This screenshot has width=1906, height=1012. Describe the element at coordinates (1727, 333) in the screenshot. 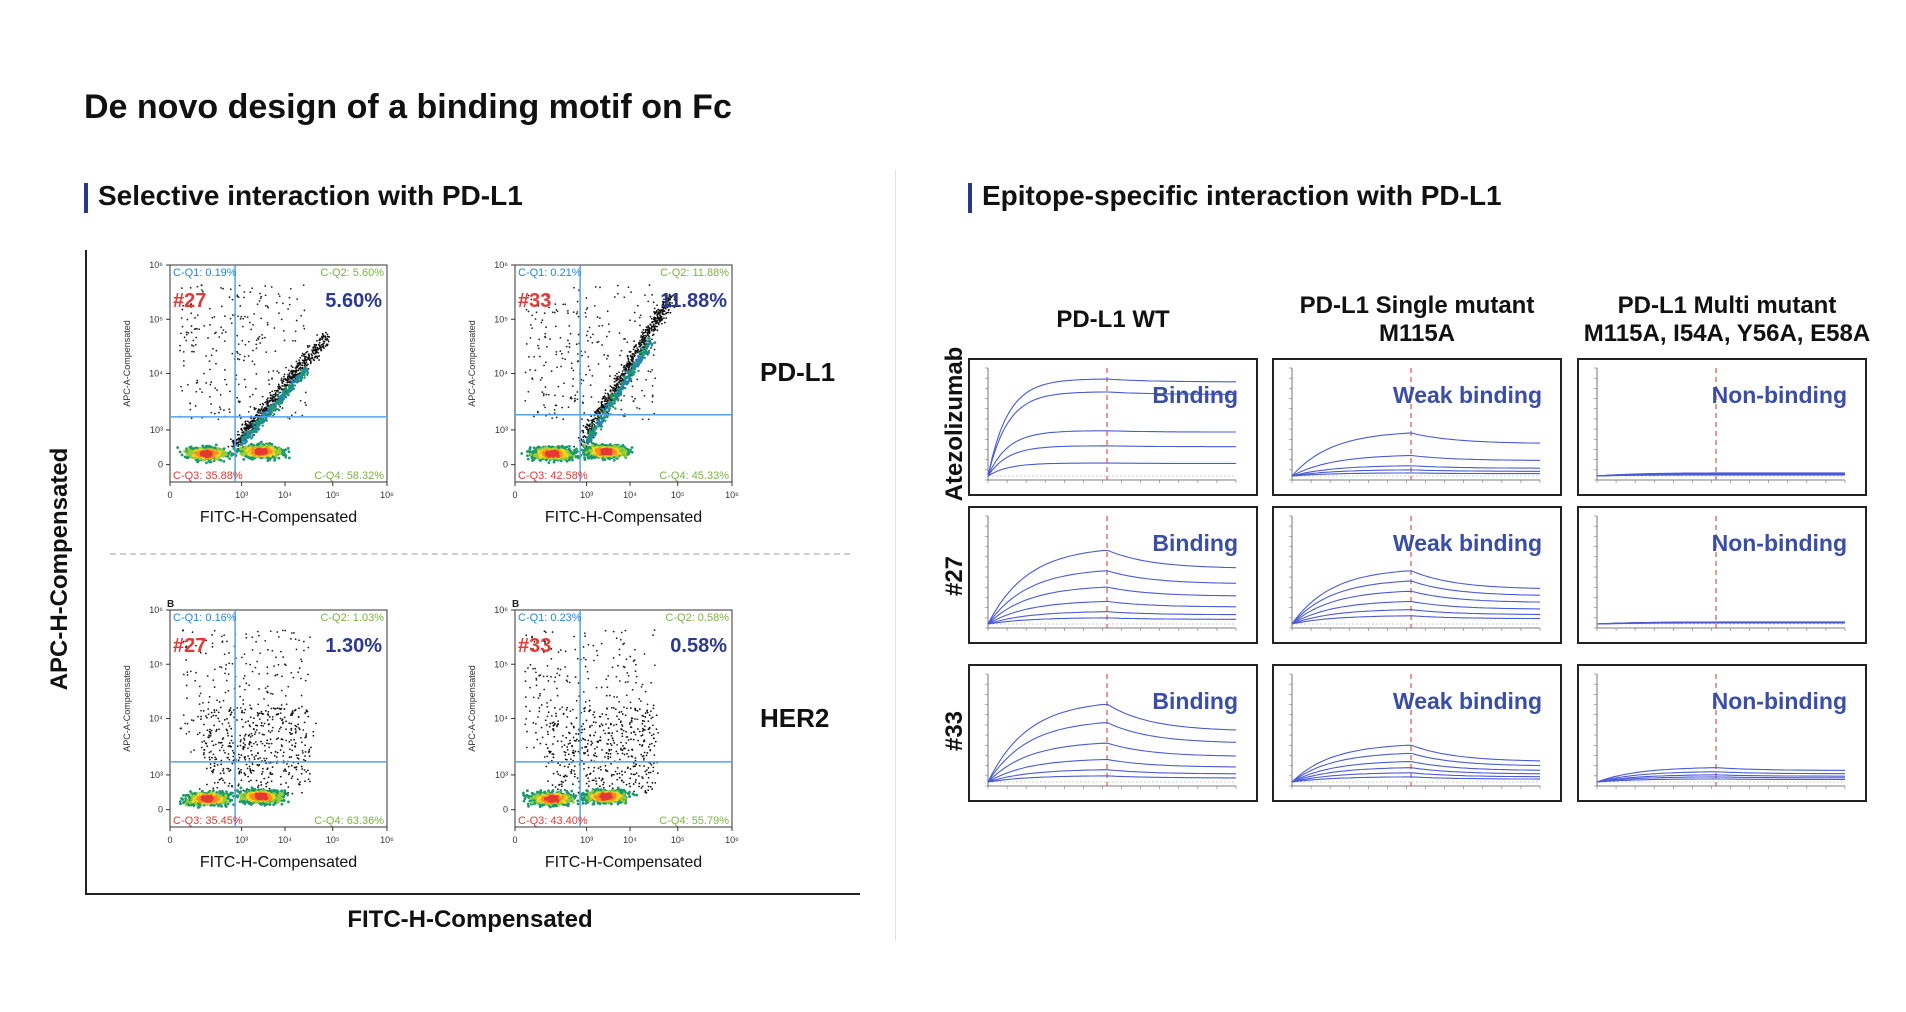

I see `column-header-line: M115A, I54A, Y56A, E58A` at that location.